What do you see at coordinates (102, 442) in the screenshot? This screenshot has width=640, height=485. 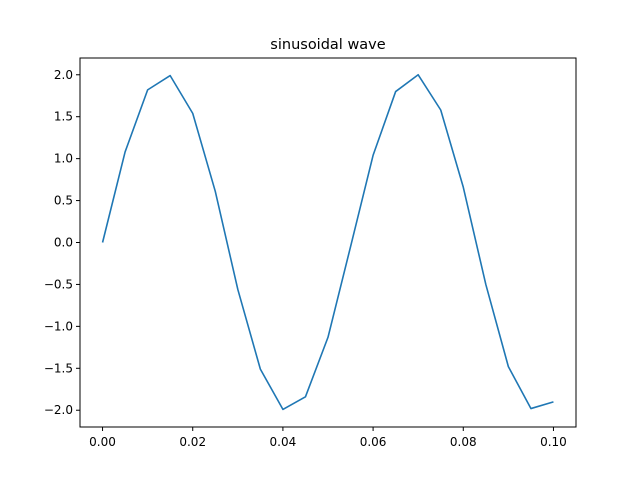 I see `x-tick-label: 0.00` at bounding box center [102, 442].